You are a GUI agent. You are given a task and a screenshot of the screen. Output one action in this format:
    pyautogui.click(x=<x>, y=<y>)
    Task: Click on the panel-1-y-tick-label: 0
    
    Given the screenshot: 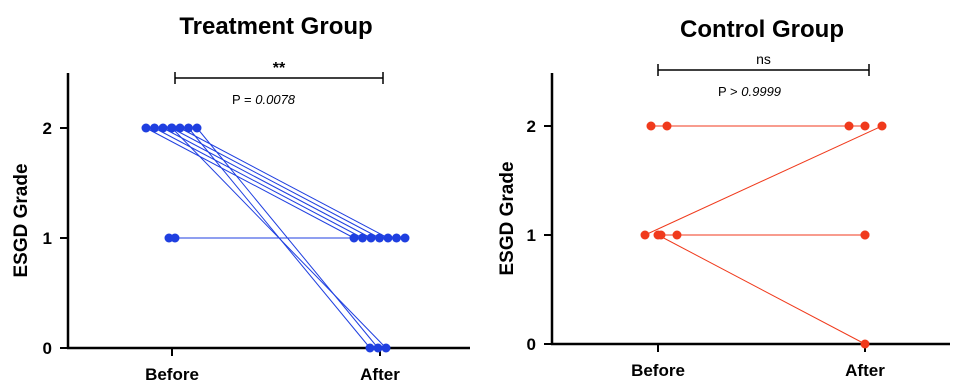 What is the action you would take?
    pyautogui.click(x=47, y=348)
    